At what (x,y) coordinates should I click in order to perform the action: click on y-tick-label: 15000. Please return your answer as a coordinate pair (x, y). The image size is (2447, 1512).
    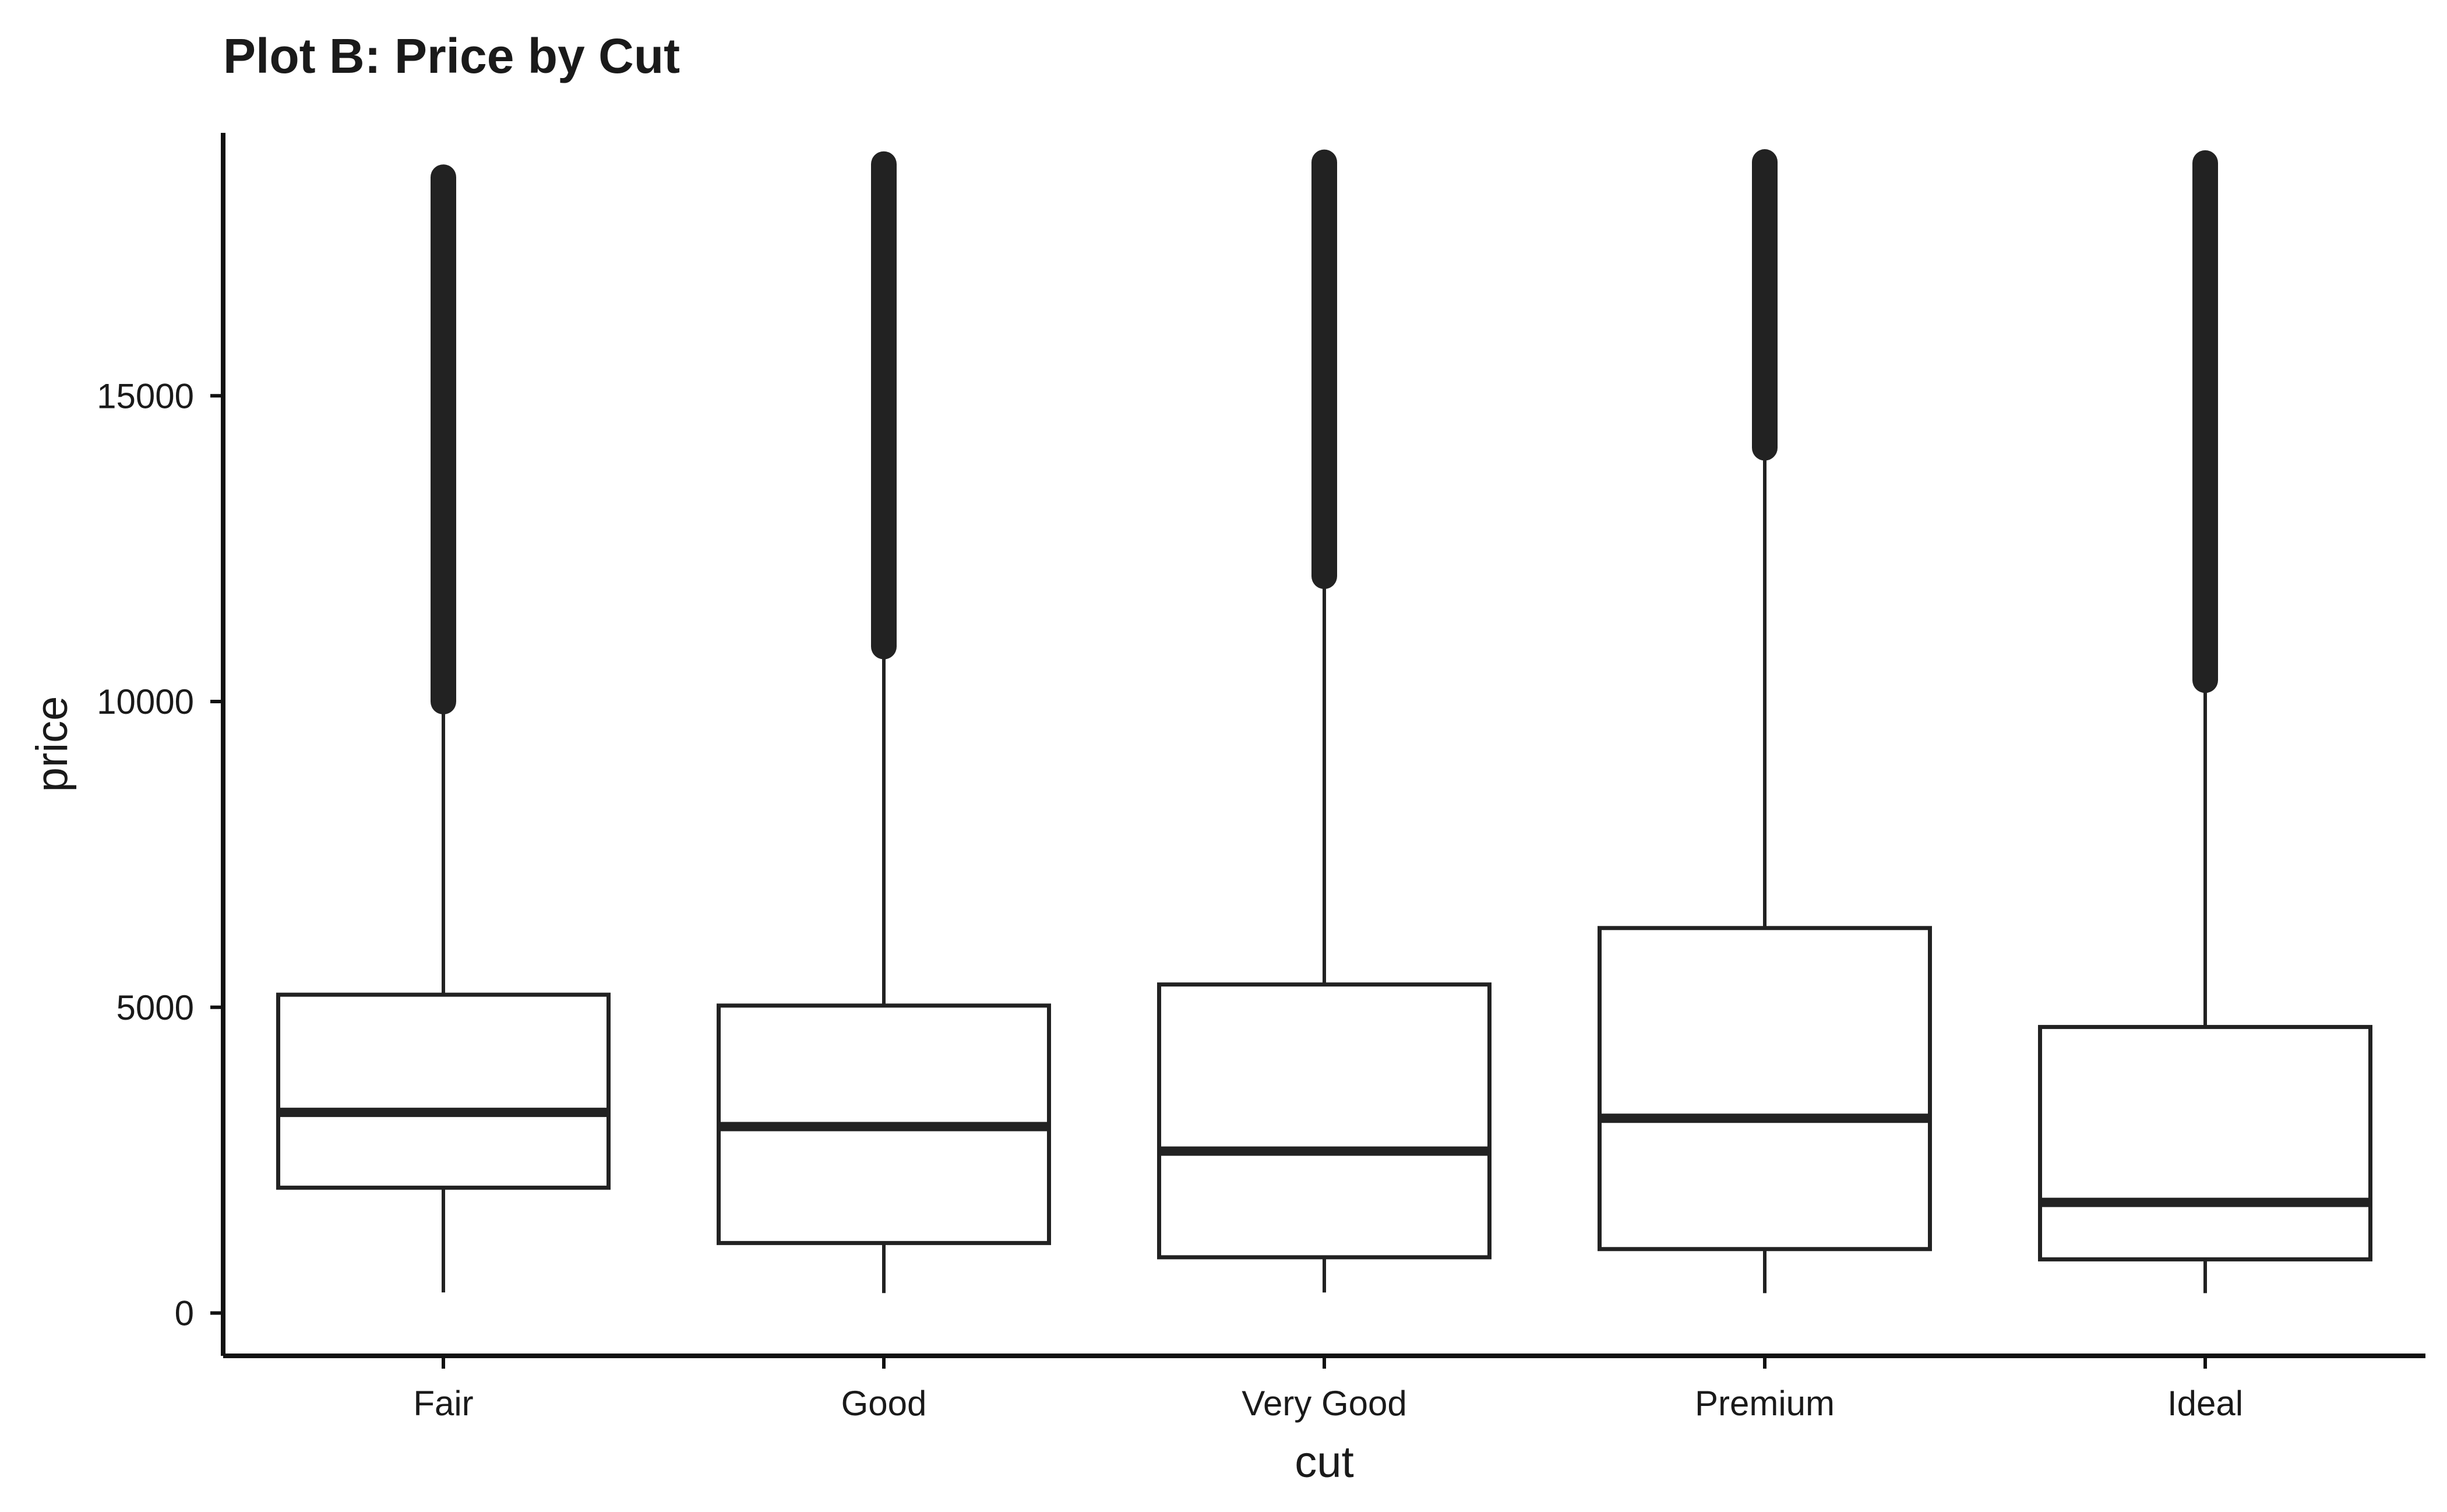
    Looking at the image, I should click on (145, 395).